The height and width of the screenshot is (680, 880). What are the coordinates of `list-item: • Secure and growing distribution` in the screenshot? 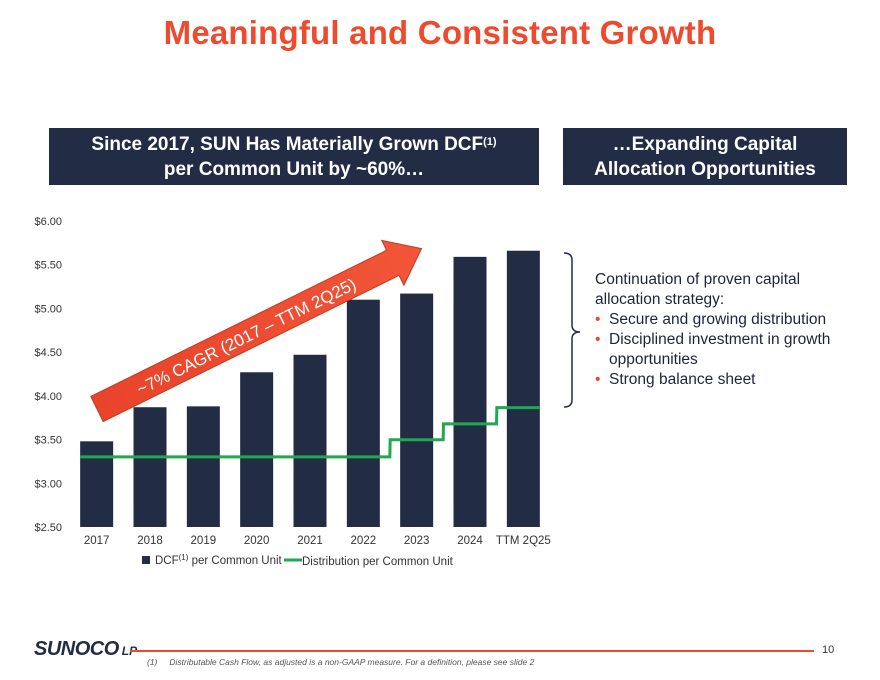 It's located at (720, 320).